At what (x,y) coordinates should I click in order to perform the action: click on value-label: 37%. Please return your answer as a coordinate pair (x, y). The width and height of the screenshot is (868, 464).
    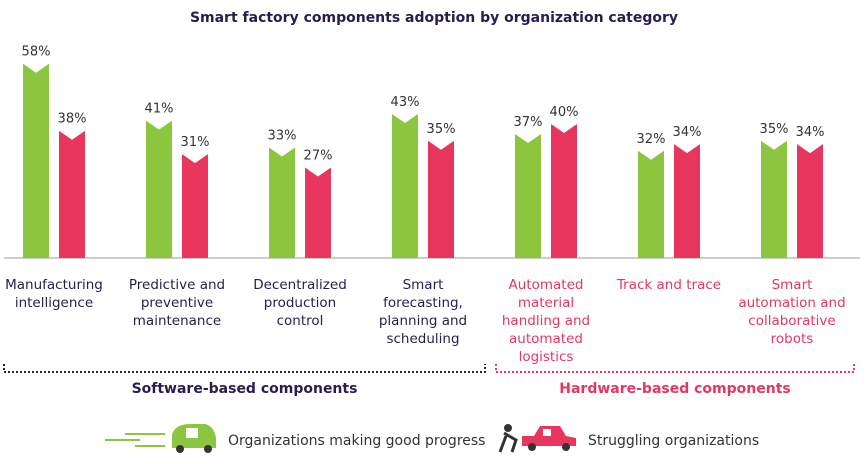
    Looking at the image, I should click on (528, 122).